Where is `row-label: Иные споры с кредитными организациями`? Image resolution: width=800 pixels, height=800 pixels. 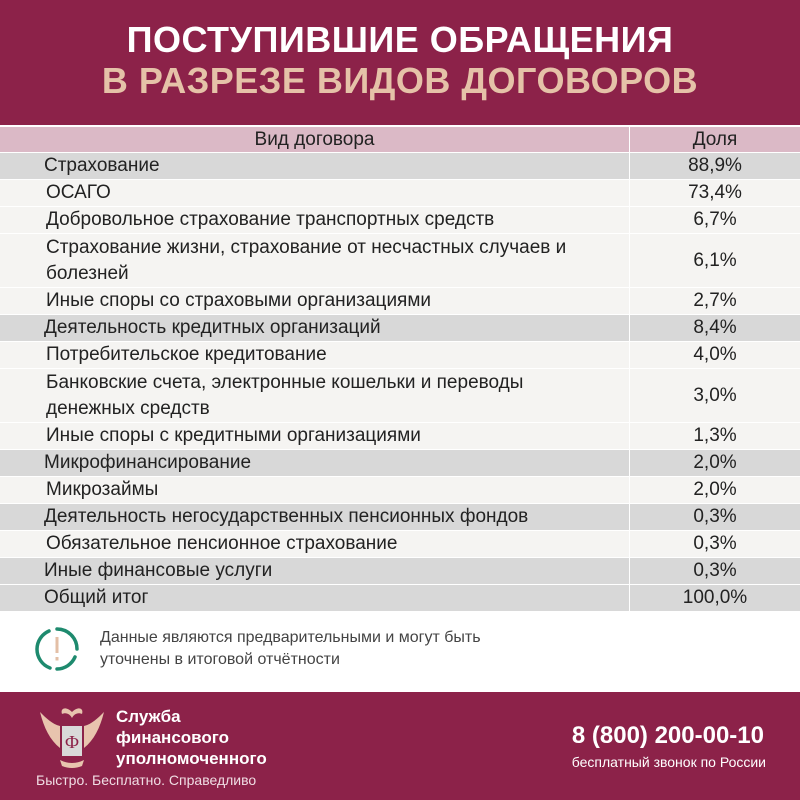 row-label: Иные споры с кредитными организациями is located at coordinates (315, 436).